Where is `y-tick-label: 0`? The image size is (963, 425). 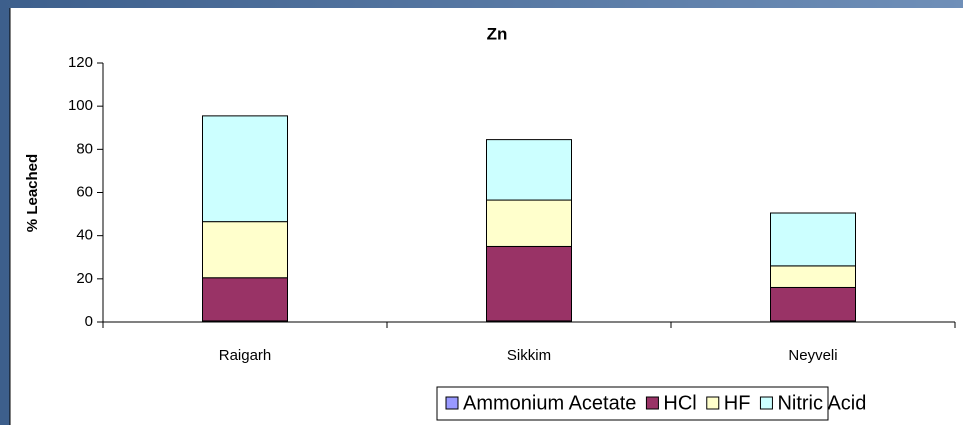 y-tick-label: 0 is located at coordinates (89, 321).